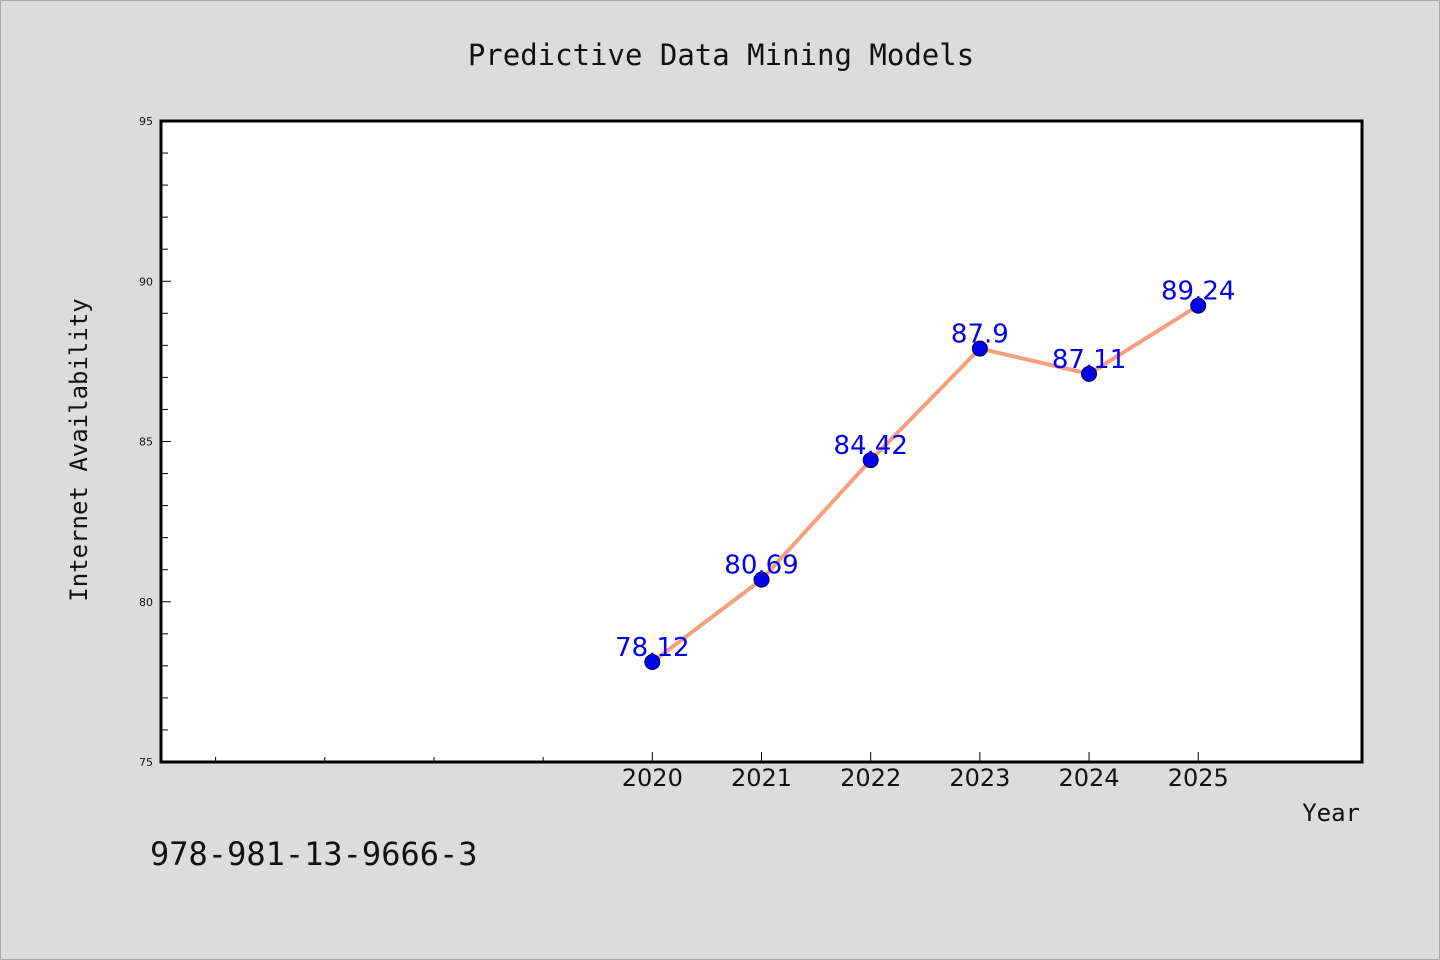 The width and height of the screenshot is (1440, 960). Describe the element at coordinates (1198, 778) in the screenshot. I see `x-tick-label: 2025` at that location.